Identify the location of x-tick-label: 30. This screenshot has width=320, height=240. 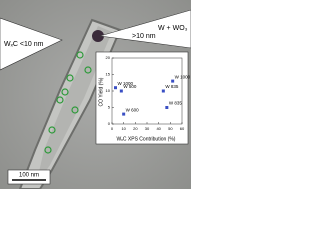
(147, 128).